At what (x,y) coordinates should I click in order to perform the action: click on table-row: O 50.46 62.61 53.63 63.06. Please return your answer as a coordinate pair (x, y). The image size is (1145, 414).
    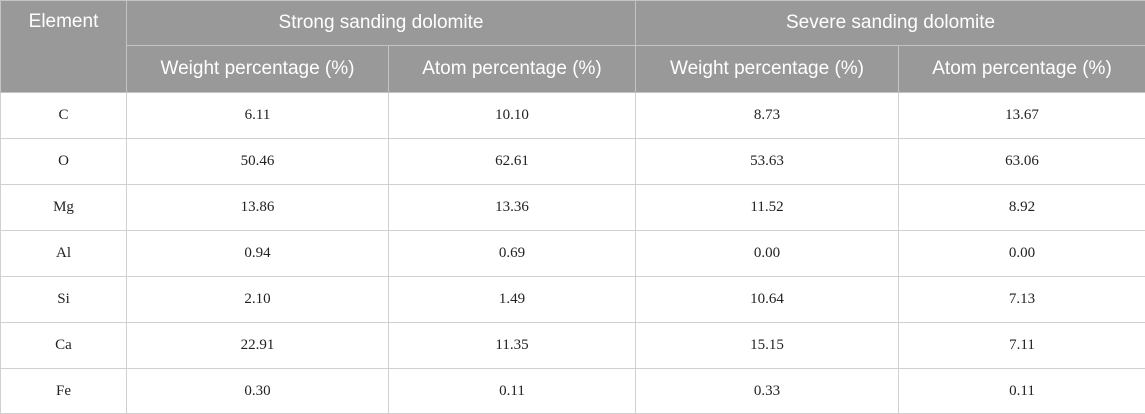
    Looking at the image, I should click on (573, 162).